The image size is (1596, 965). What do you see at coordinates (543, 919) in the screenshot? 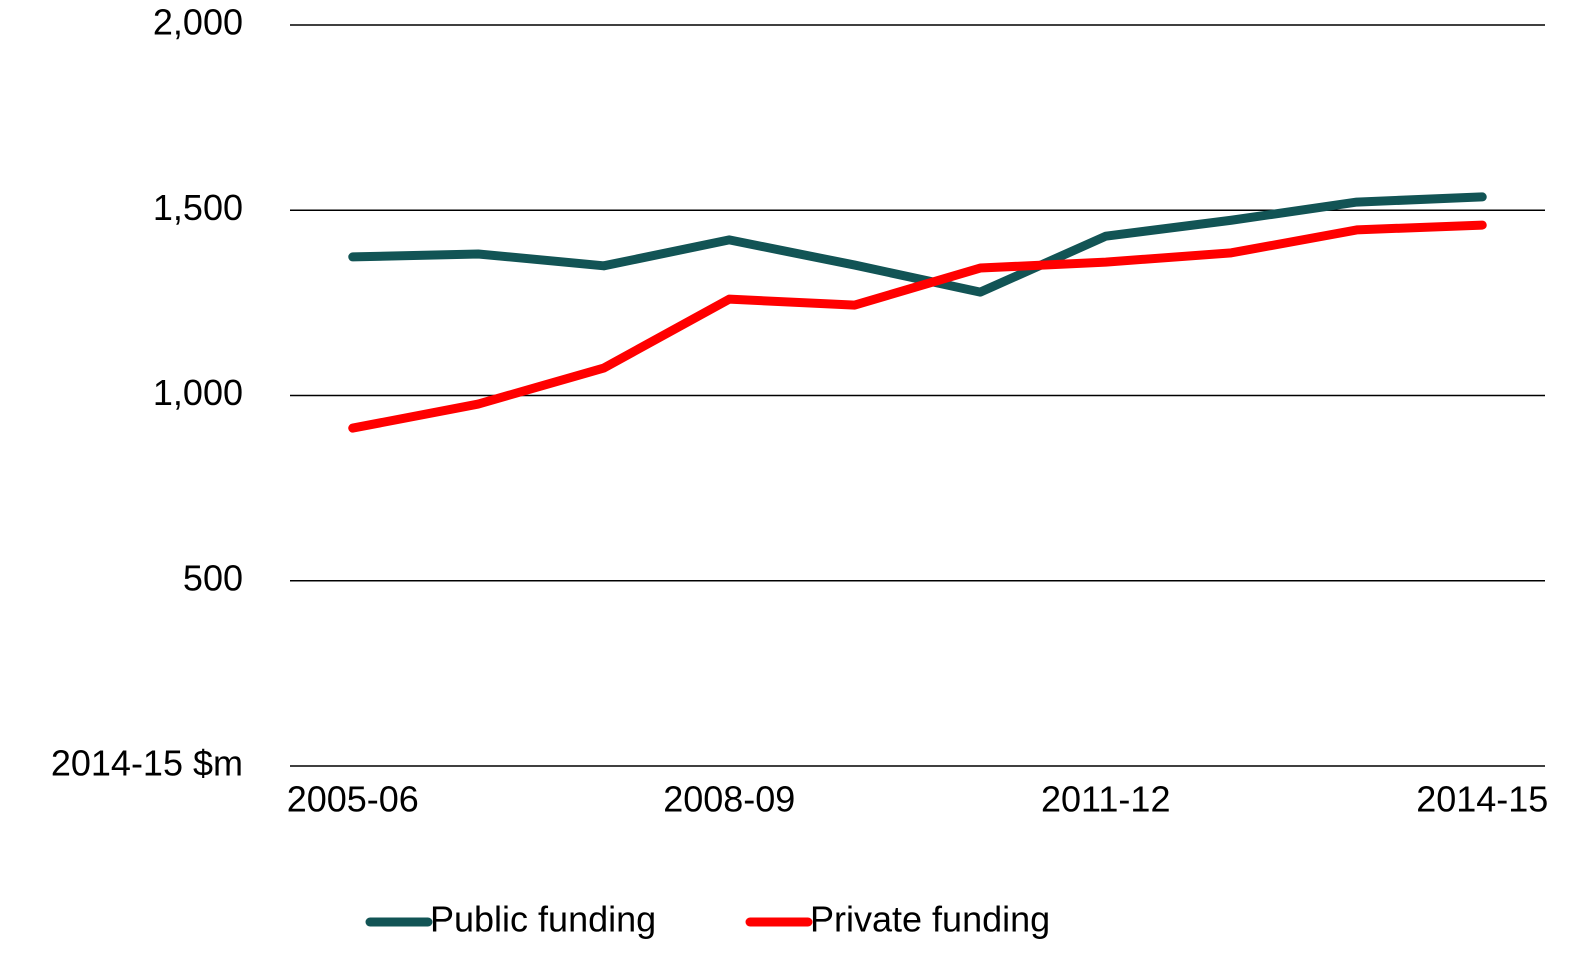
I see `legend-label: Public funding` at bounding box center [543, 919].